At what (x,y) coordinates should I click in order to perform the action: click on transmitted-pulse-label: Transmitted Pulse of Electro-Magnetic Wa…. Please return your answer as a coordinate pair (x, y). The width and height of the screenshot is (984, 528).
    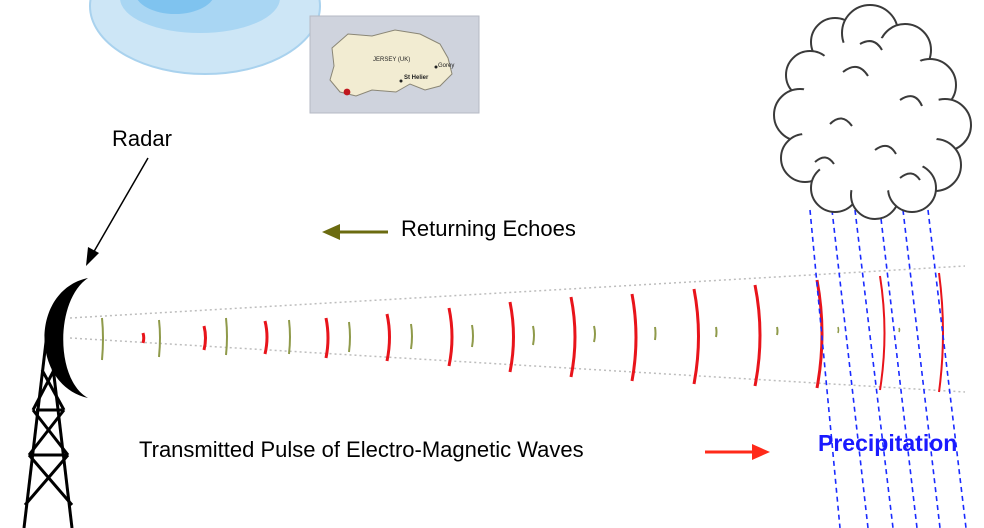
    Looking at the image, I should click on (361, 449).